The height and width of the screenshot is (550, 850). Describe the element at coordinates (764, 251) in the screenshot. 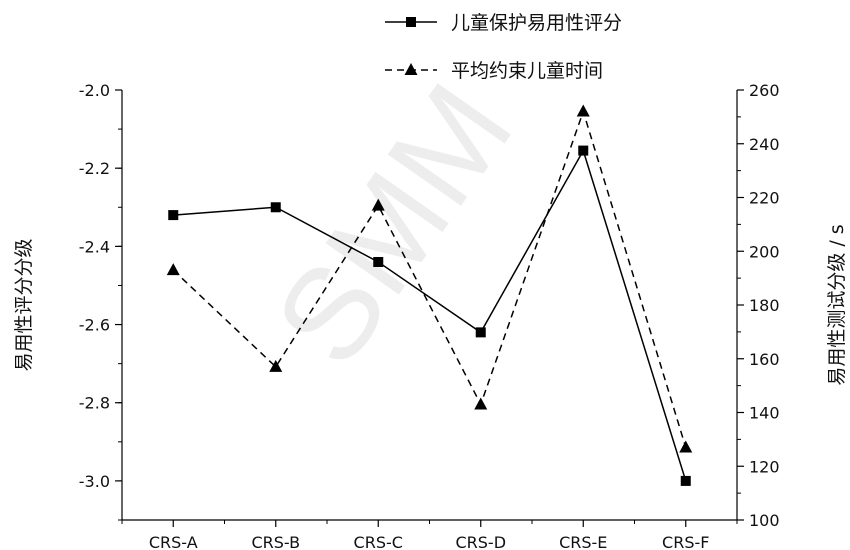

I see `y2-tick-label: 200` at that location.